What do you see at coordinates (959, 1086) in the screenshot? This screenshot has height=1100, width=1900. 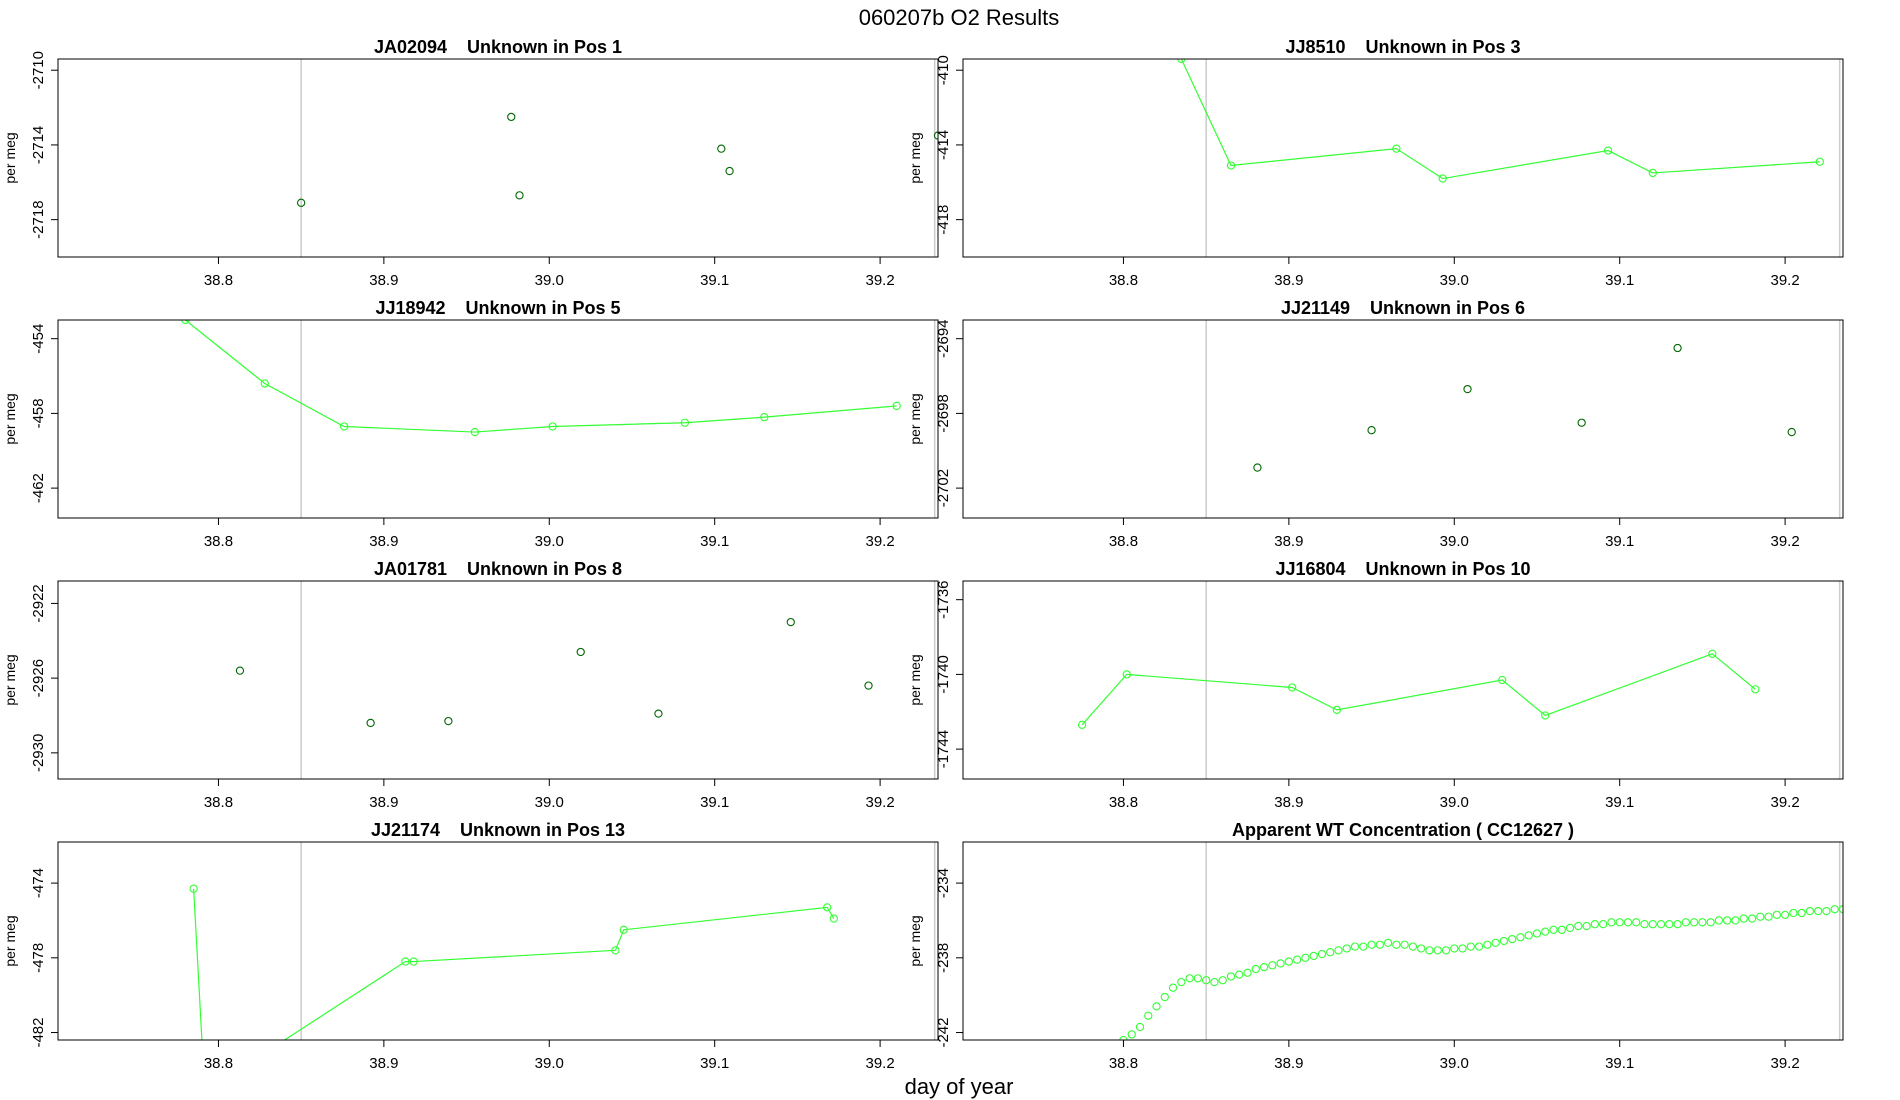 I see `figure-xlabel: day of year` at bounding box center [959, 1086].